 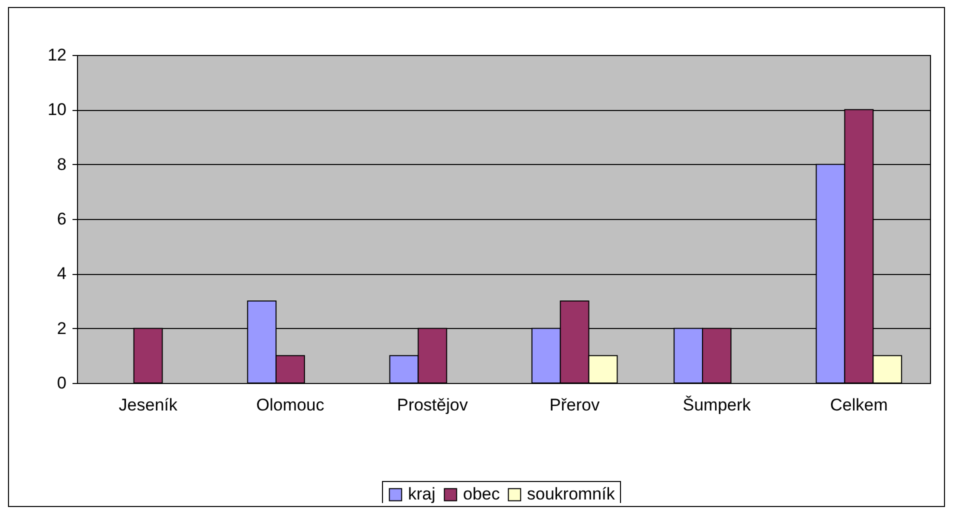 What do you see at coordinates (61, 219) in the screenshot?
I see `y-tick-label: 6` at bounding box center [61, 219].